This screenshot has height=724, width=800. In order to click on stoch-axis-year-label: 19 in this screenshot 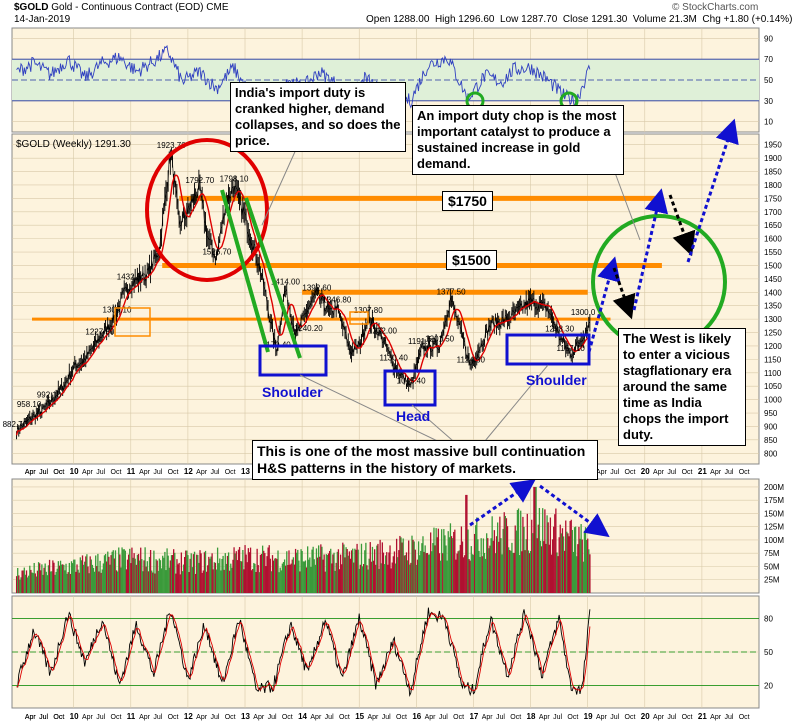, I will do `click(588, 716)`.